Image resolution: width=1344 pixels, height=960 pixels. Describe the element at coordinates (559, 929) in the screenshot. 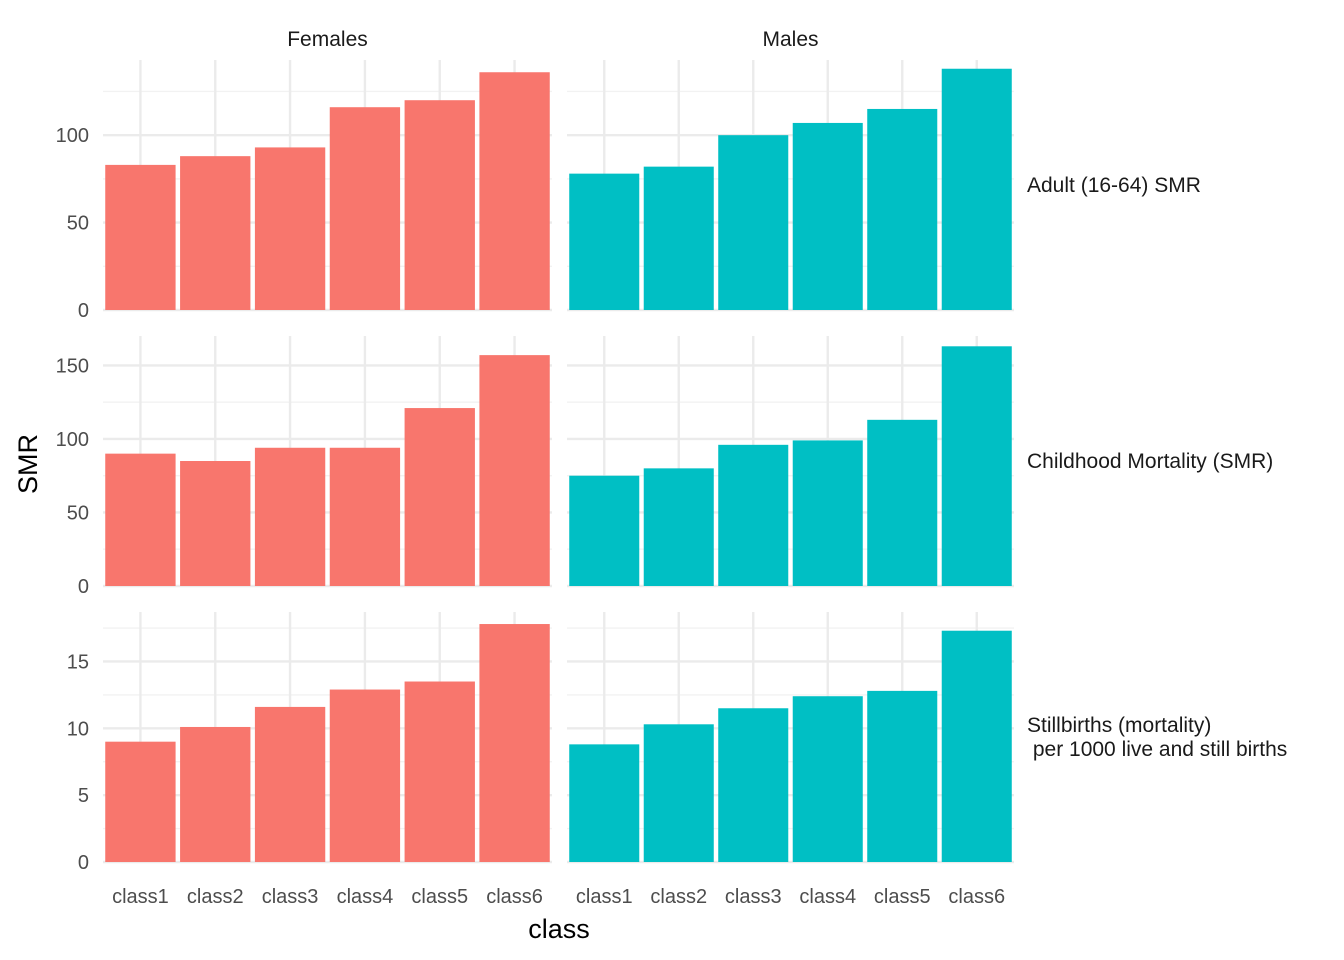

I see `x-axis-title: class` at that location.